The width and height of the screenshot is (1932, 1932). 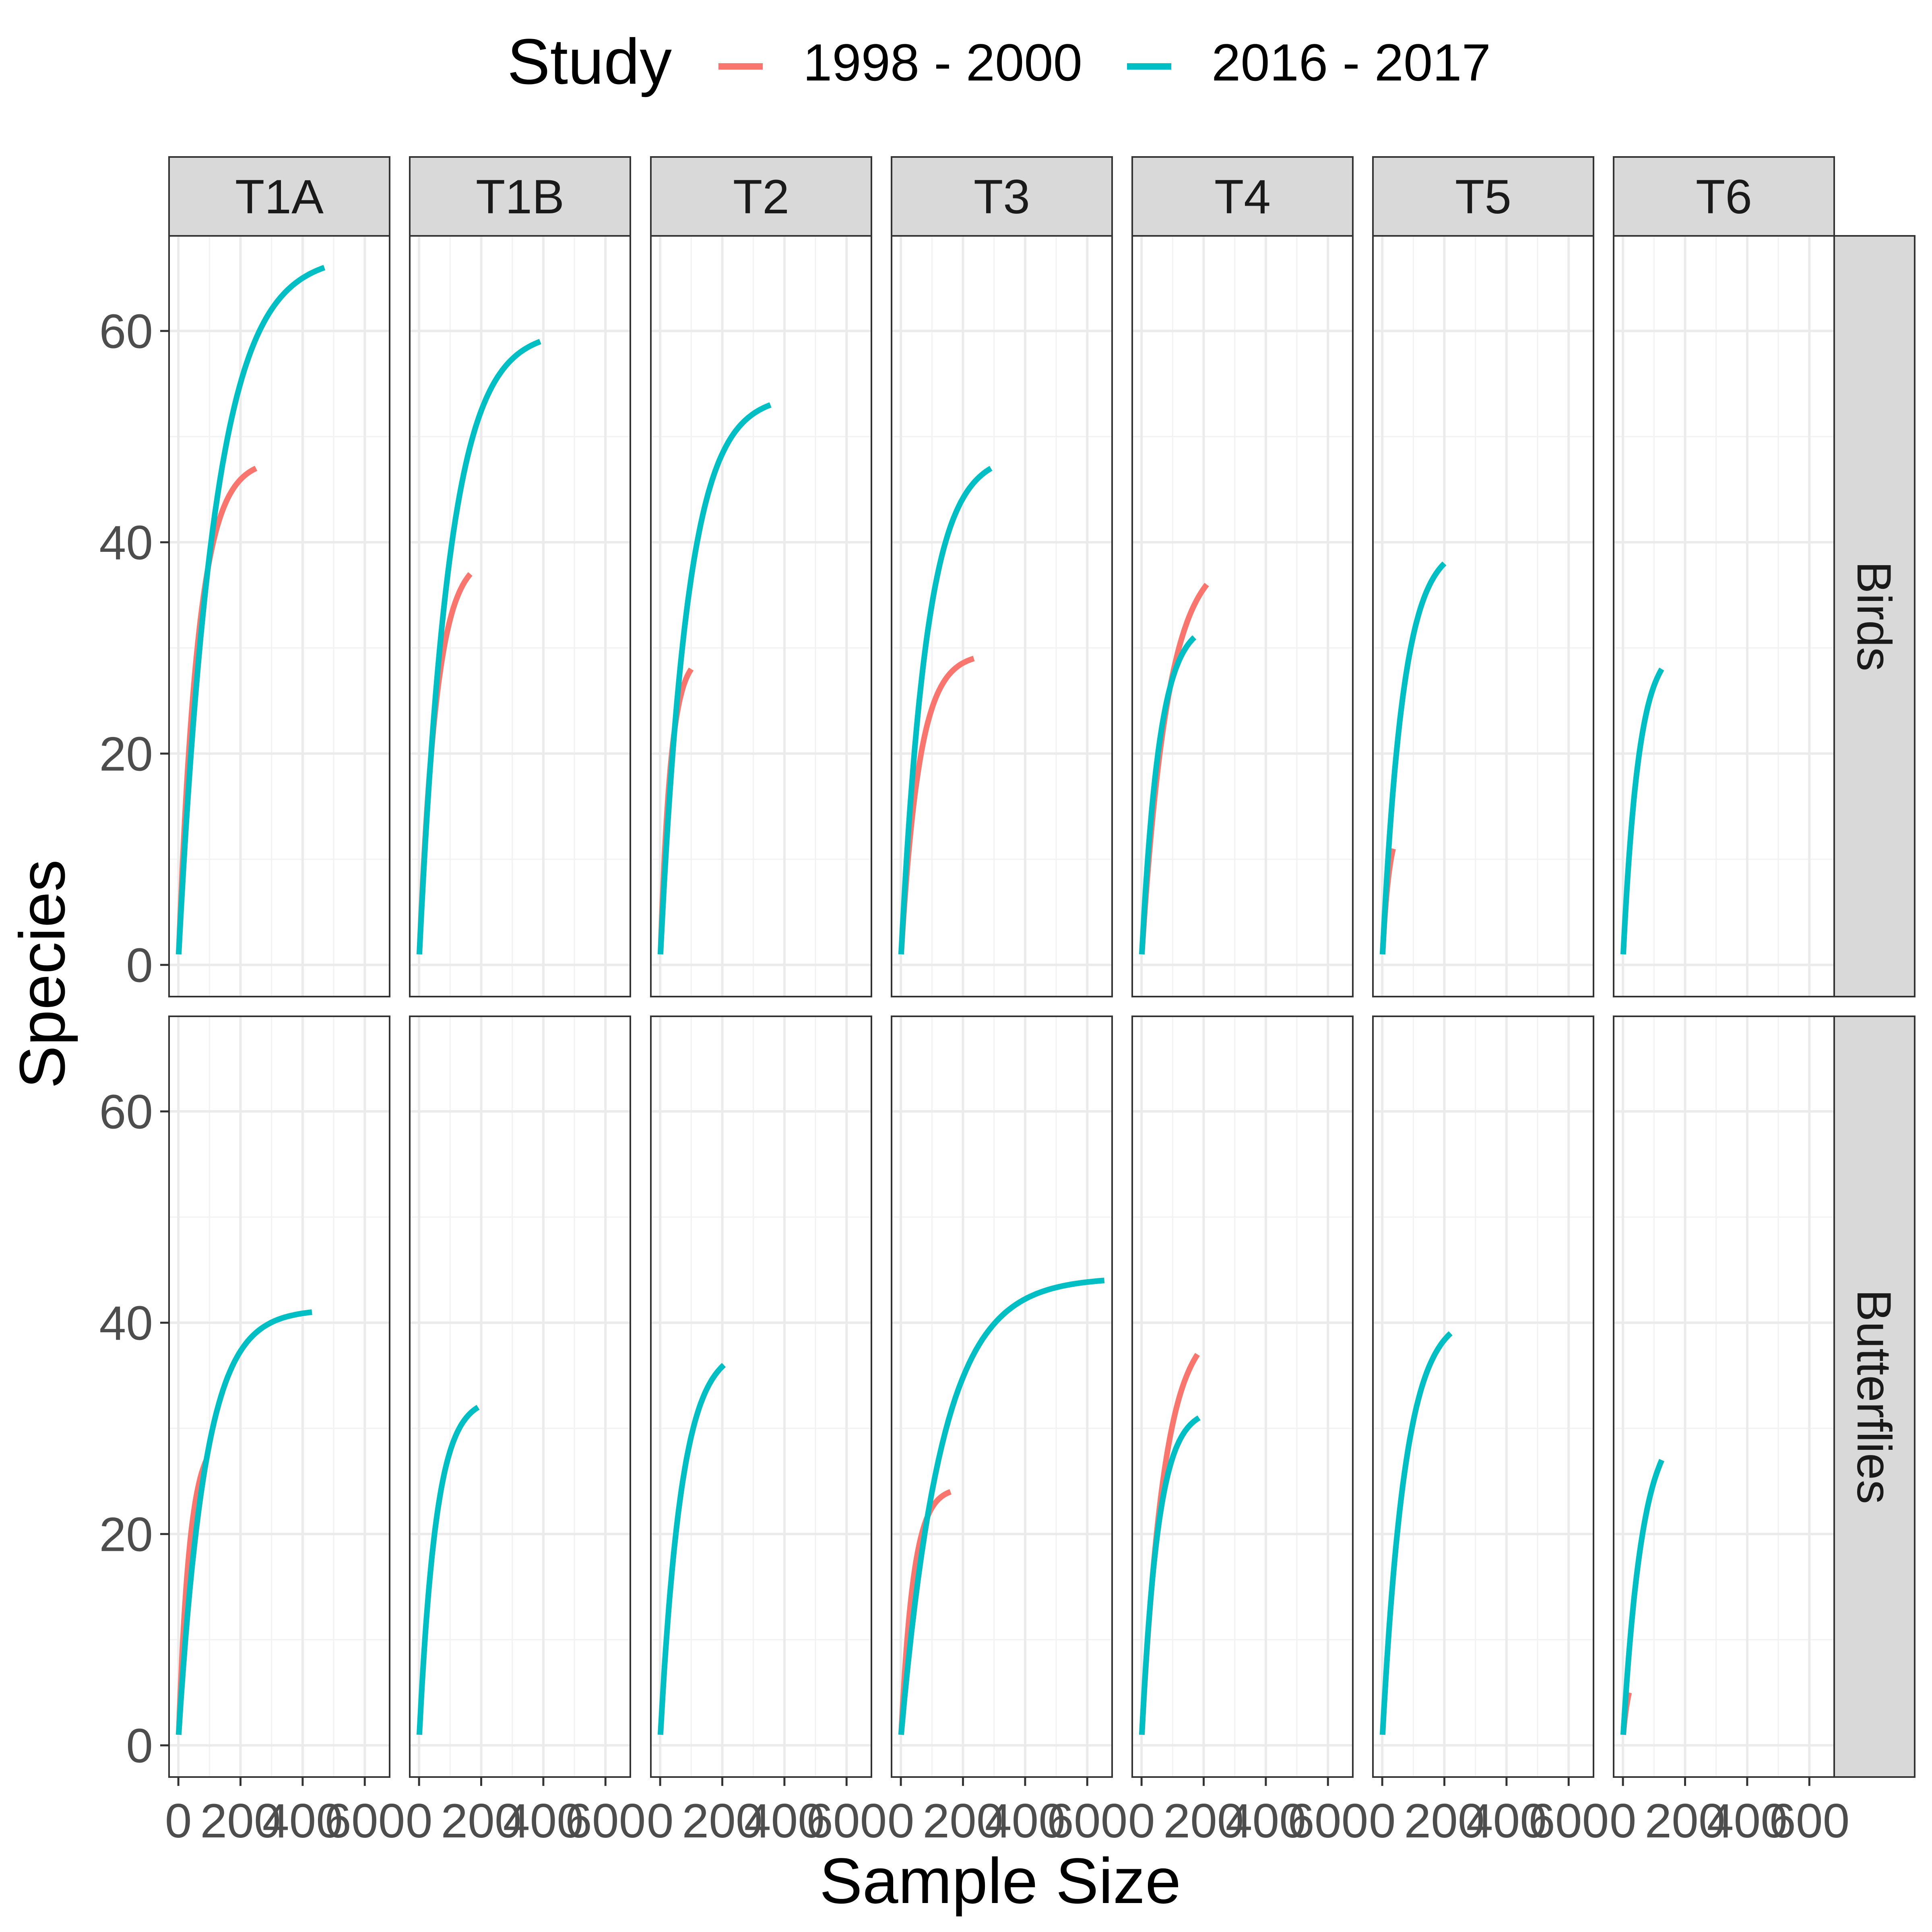 What do you see at coordinates (244, 1522) in the screenshot?
I see `curve-t1a-butterflies-2016-2017` at bounding box center [244, 1522].